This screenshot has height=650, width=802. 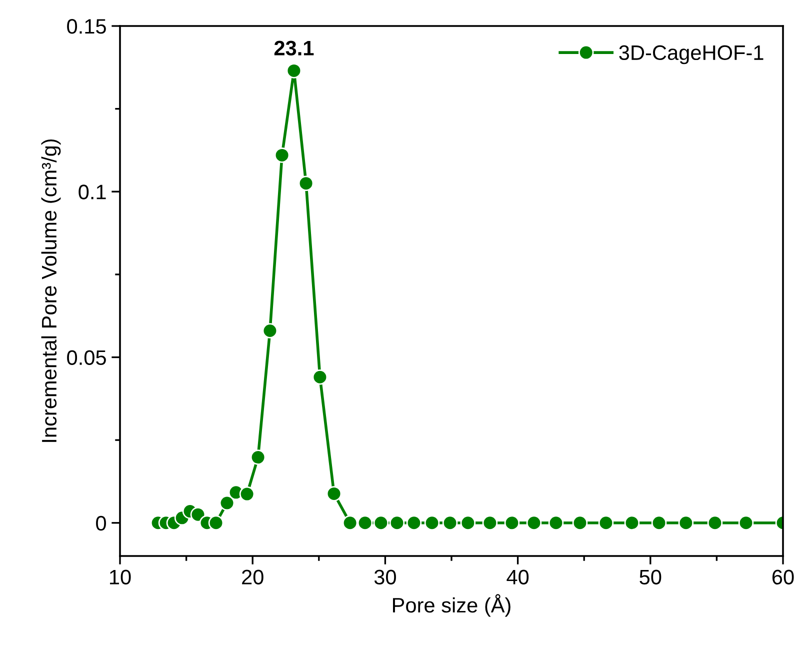 I want to click on annotation: 23.1, so click(x=294, y=48).